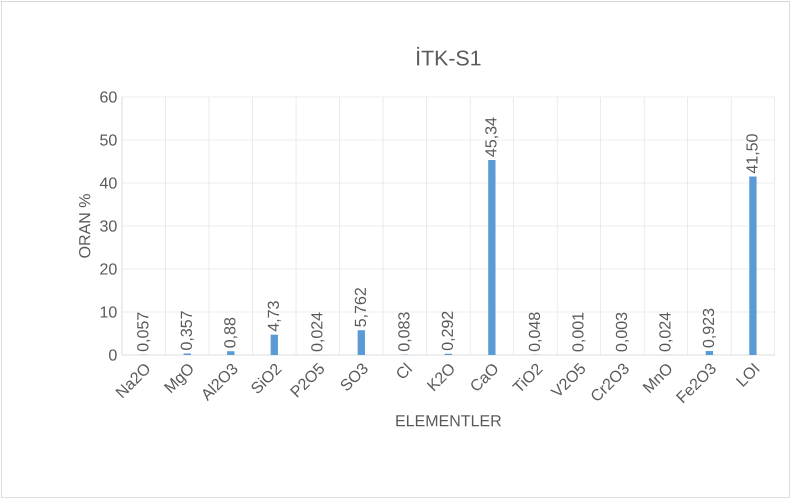 This screenshot has height=499, width=791. I want to click on y-tick-label: 0, so click(113, 355).